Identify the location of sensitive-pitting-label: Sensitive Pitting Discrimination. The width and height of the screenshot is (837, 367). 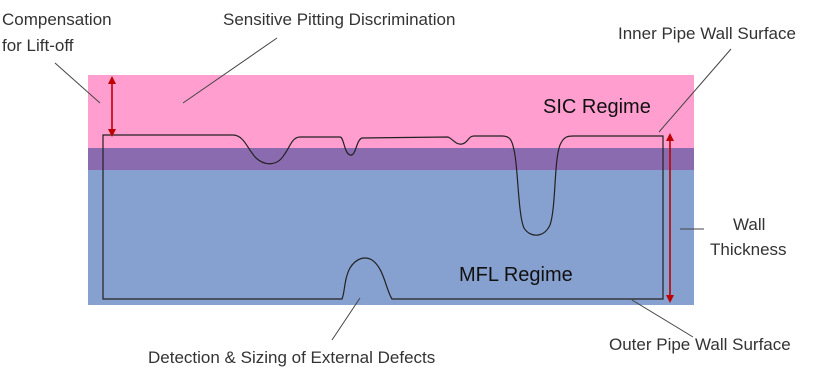
(339, 19).